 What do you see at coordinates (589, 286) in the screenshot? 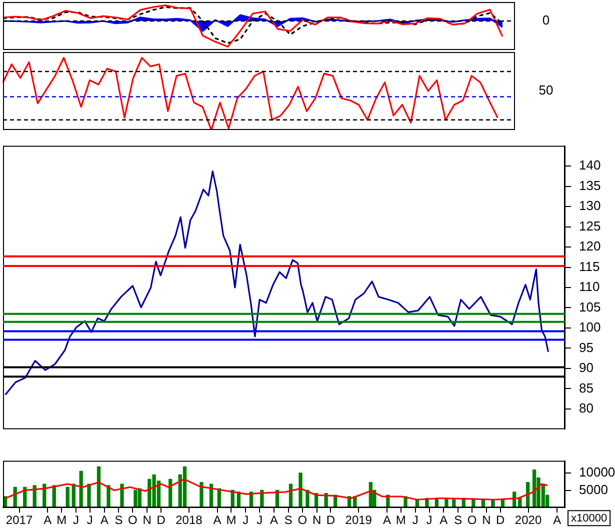
I see `y-tick-label: 110` at bounding box center [589, 286].